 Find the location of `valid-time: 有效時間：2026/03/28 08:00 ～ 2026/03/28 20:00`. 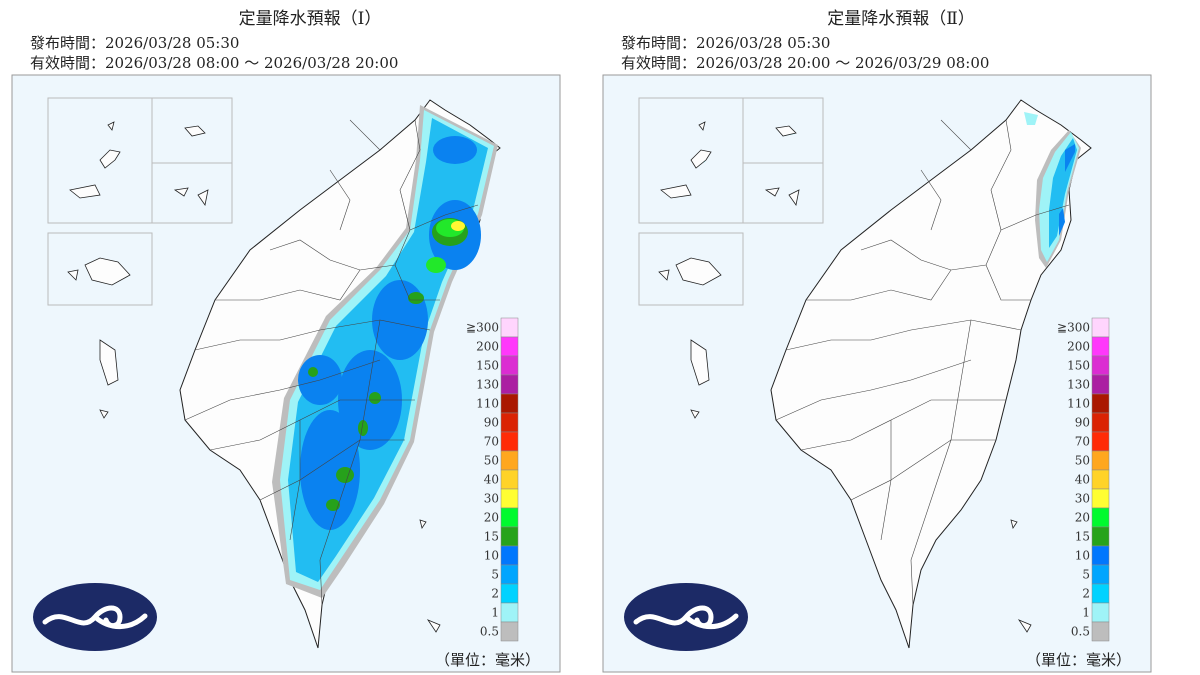

valid-time: 有效時間：2026/03/28 08:00 ～ 2026/03/28 20:00 is located at coordinates (214, 63).